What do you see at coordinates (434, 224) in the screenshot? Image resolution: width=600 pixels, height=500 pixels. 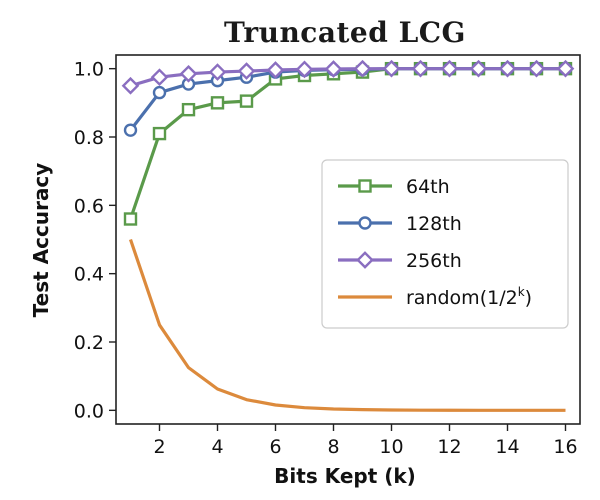 I see `legend-label: 128th` at bounding box center [434, 224].